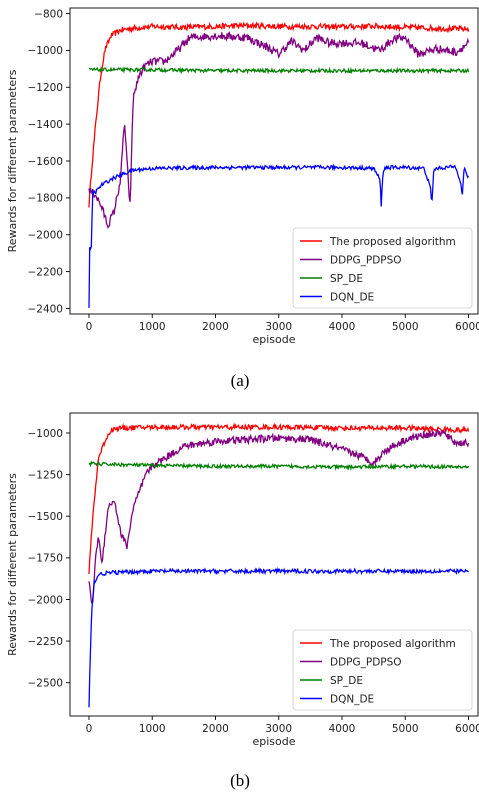 The height and width of the screenshot is (793, 479). I want to click on y-tick-label: −2250, so click(45, 642).